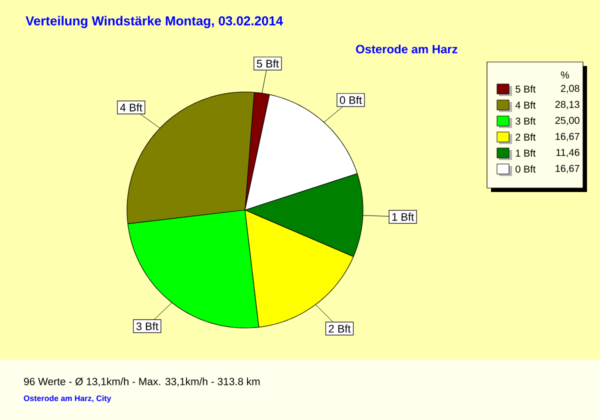  What do you see at coordinates (568, 153) in the screenshot?
I see `data-label: 11,46` at bounding box center [568, 153].